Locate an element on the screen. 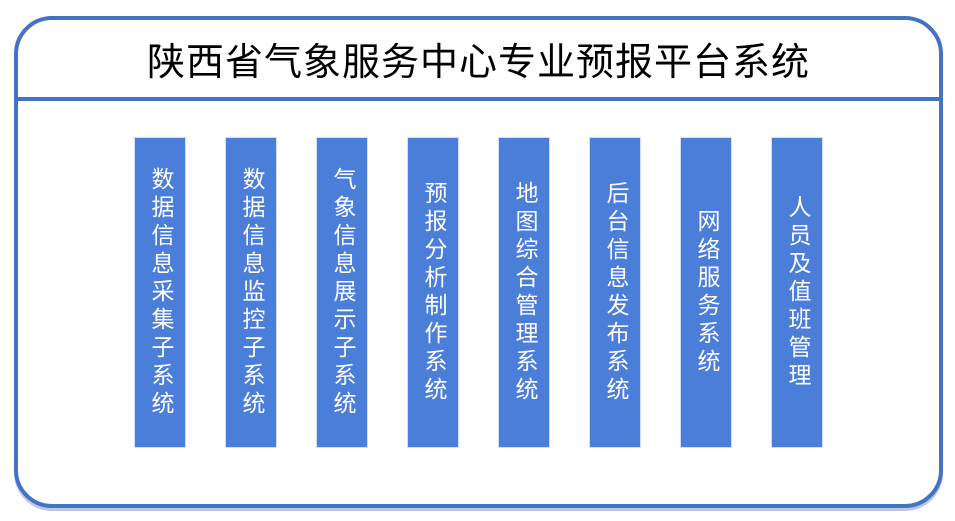  subsystem-bar: 气象信息展示子系统 is located at coordinates (342, 292).